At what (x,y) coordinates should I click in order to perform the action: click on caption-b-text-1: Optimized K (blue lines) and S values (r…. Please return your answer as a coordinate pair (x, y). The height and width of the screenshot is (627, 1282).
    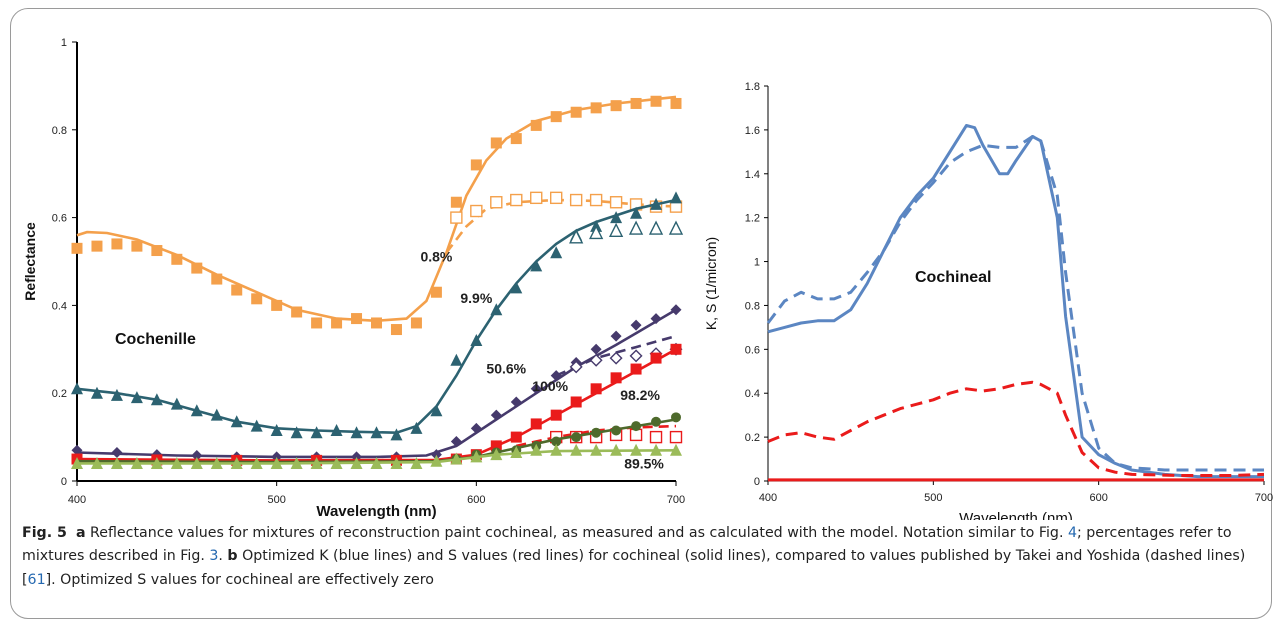
    Looking at the image, I should click on (634, 568).